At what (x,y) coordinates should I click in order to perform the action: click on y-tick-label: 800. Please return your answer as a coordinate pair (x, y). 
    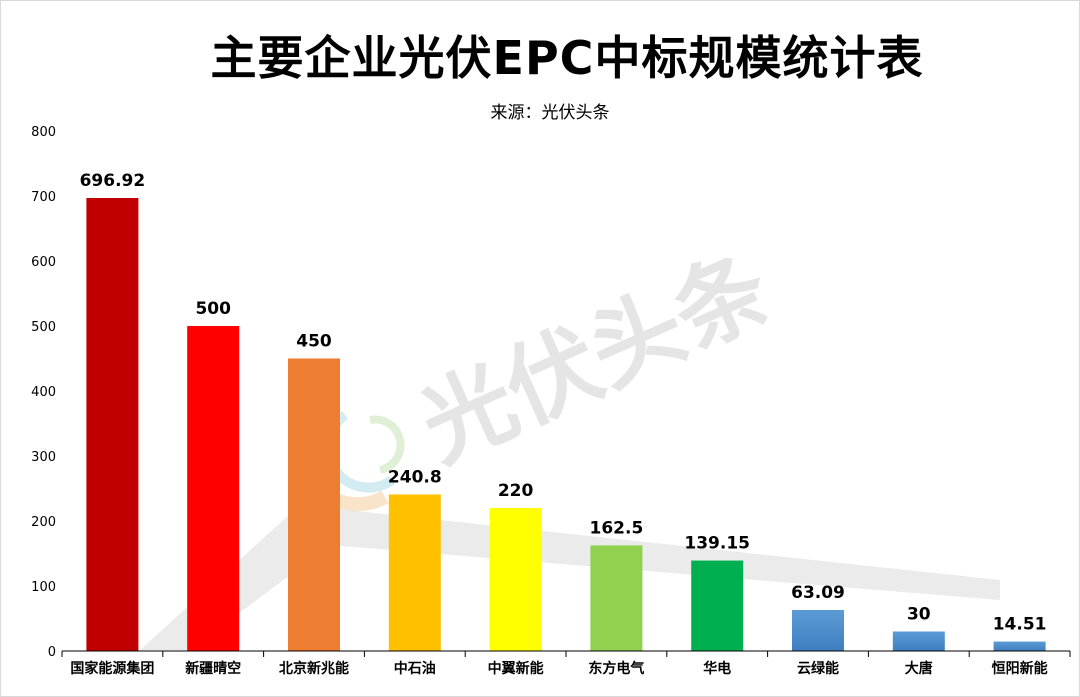
    Looking at the image, I should click on (43, 132).